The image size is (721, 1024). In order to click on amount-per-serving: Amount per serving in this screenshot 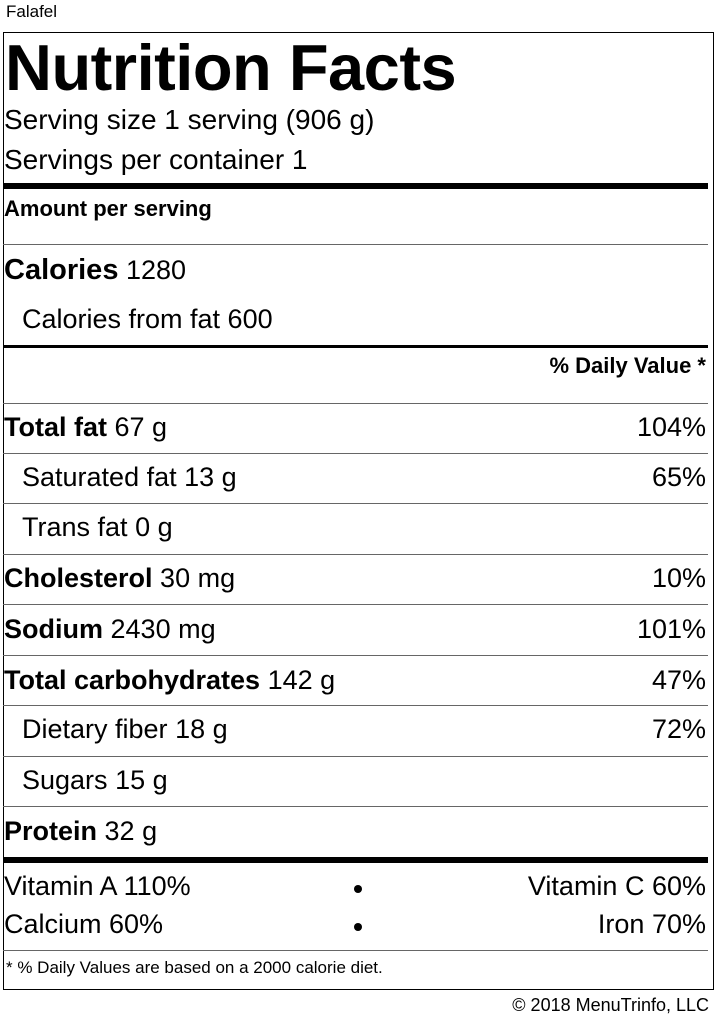, I will do `click(108, 208)`.